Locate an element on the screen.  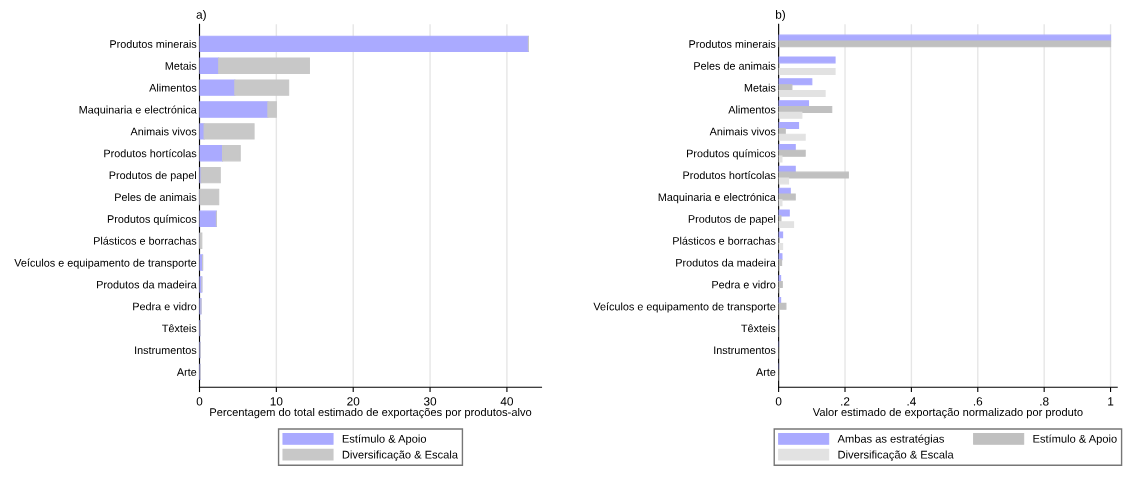
x-axis-title: Valor estimado de exportação normalizado por produto is located at coordinates (947, 413).